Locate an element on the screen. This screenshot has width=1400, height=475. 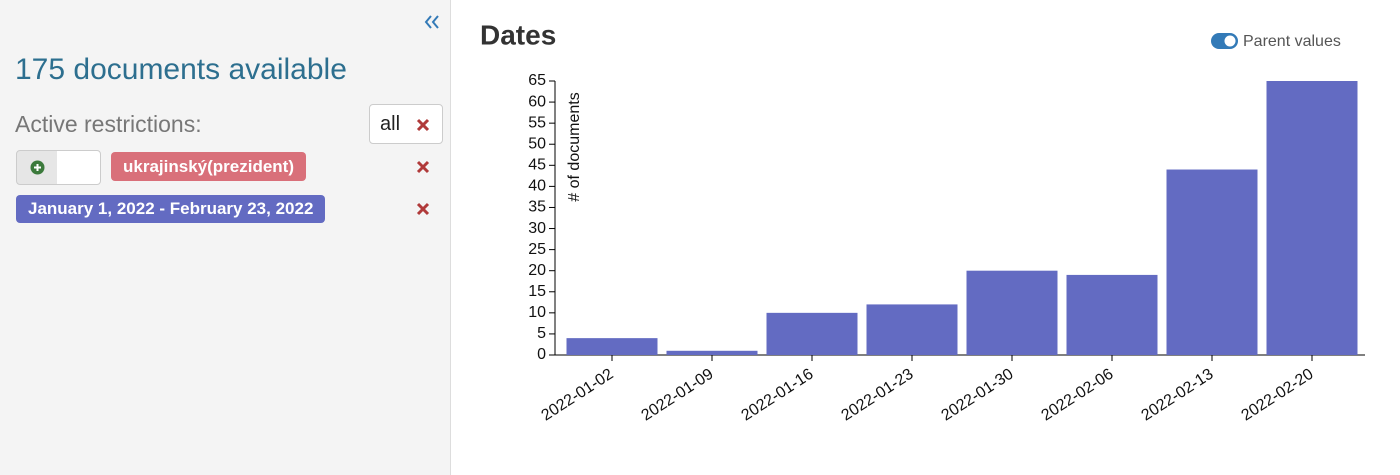
y-tick-label: 50 is located at coordinates (537, 143).